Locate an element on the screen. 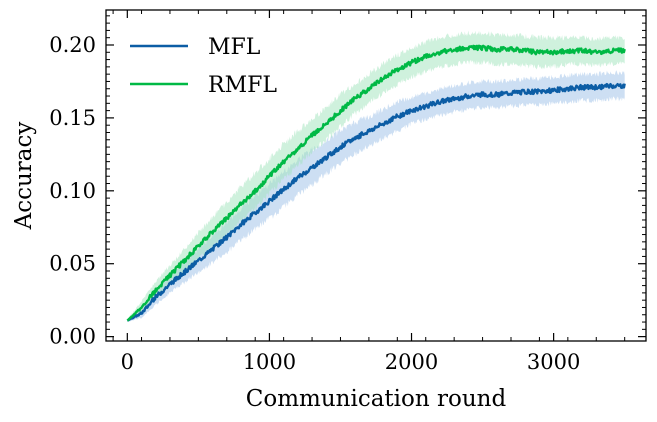 The width and height of the screenshot is (657, 422). legend: MFL RMFL is located at coordinates (203, 66).